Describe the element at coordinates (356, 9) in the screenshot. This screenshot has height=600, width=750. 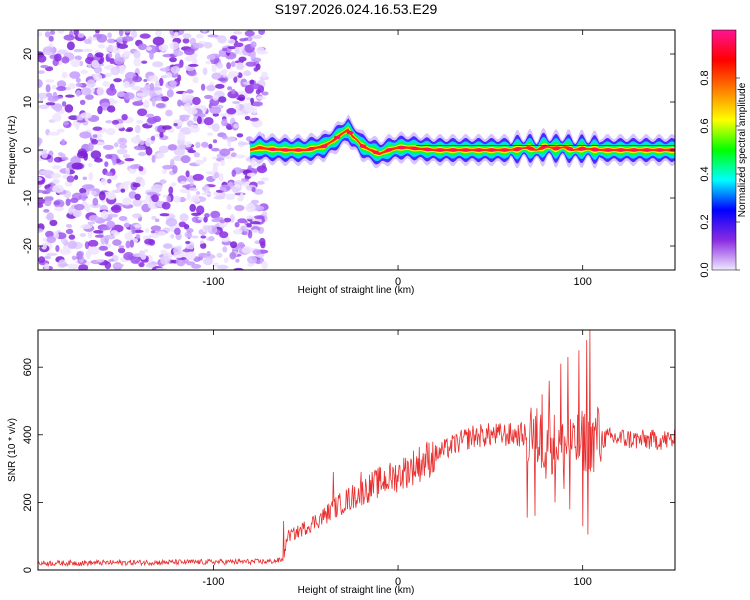
I see `figure-title: S197.2026.024.16.53.E29` at that location.